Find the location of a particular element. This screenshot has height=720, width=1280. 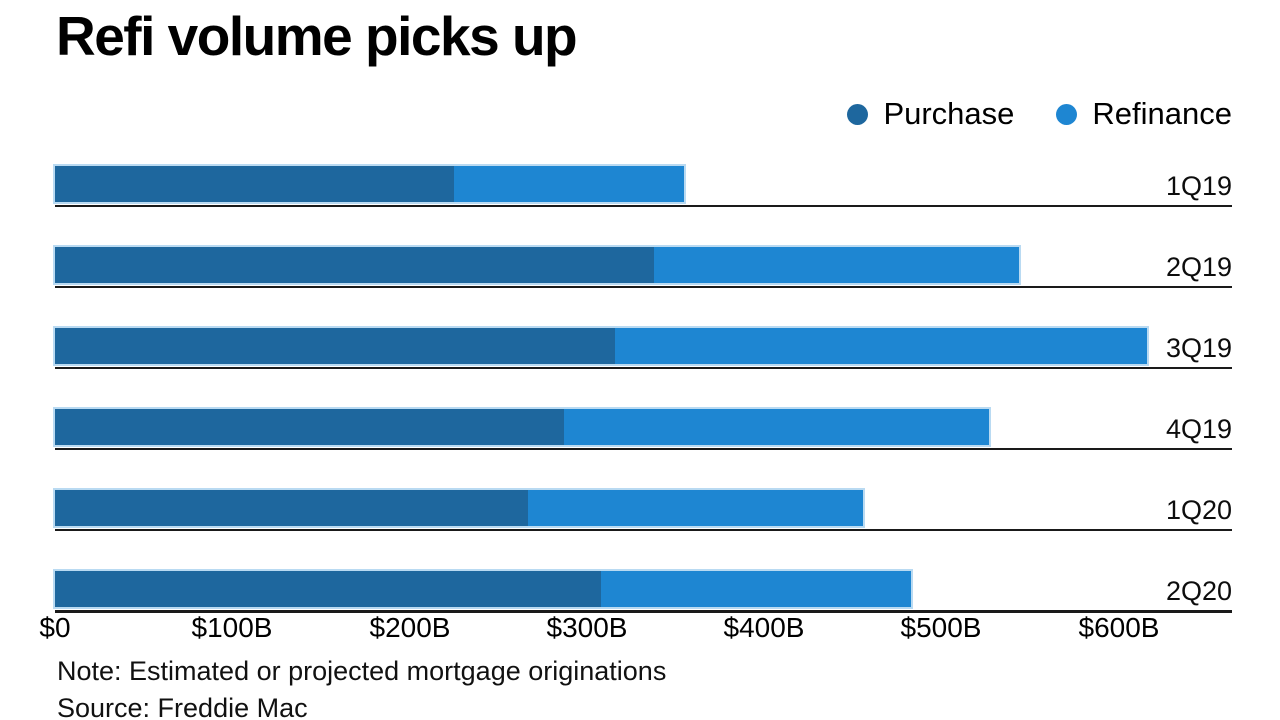

category-label: 1Q19 is located at coordinates (1198, 186).